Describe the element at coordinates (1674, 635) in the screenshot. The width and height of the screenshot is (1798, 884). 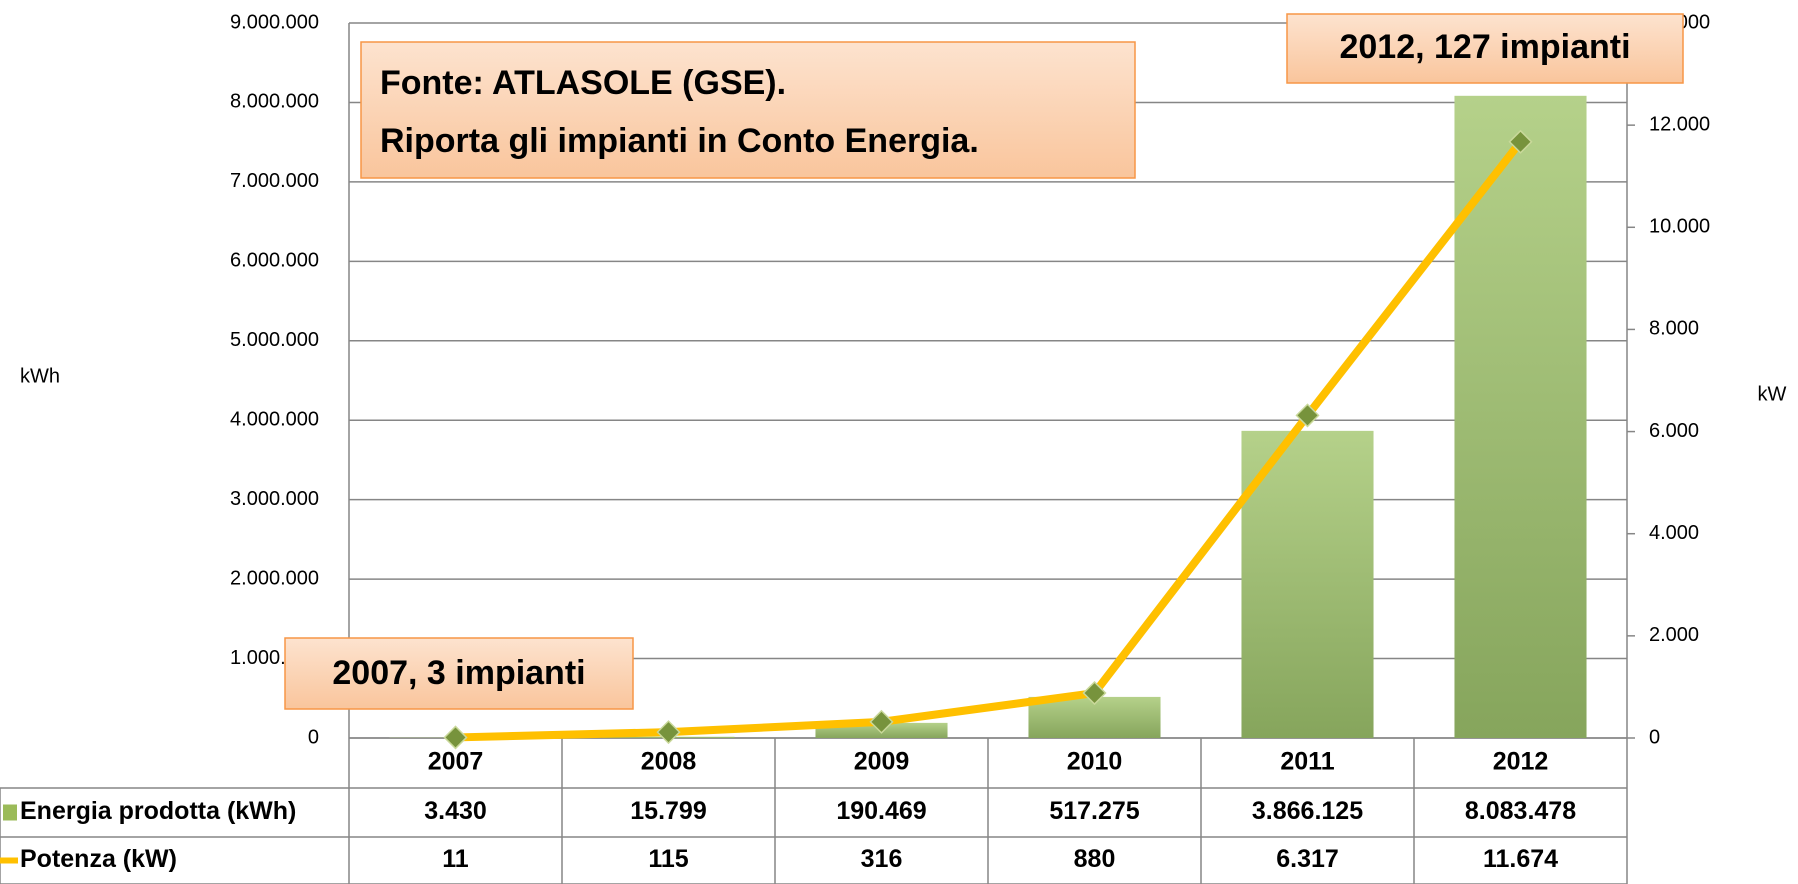
I see `y2-tick-label: 2.000` at that location.